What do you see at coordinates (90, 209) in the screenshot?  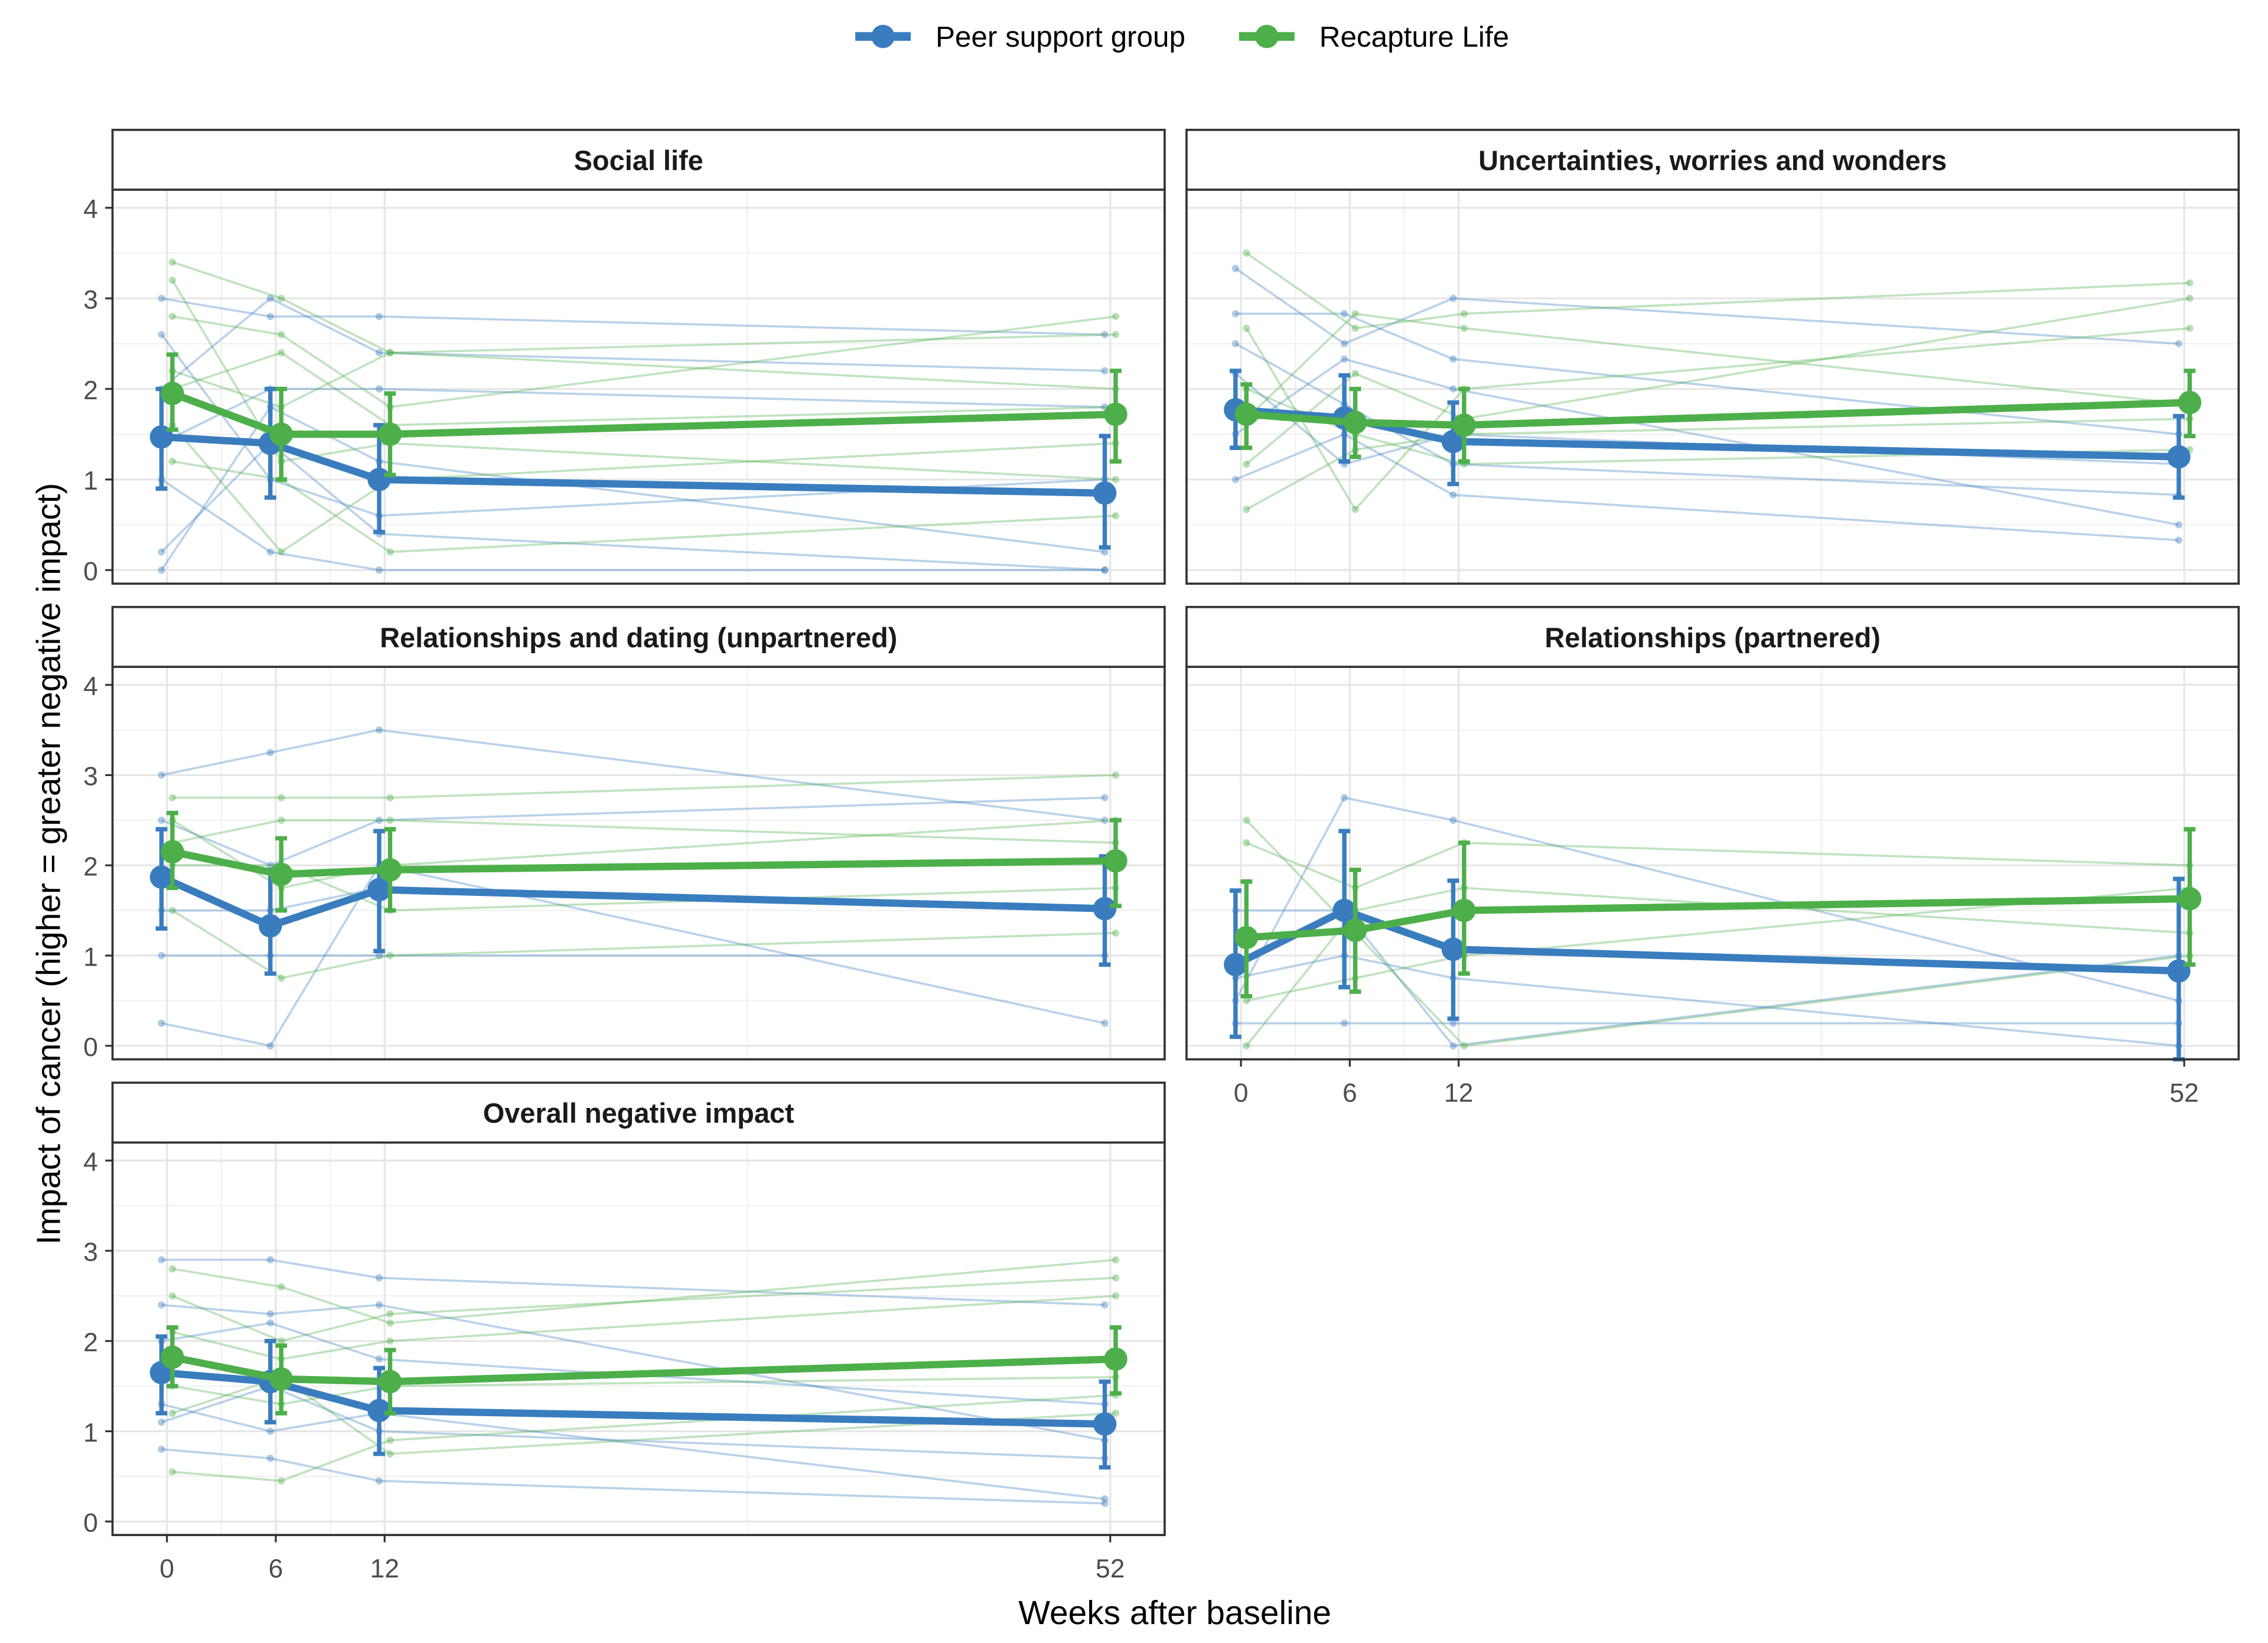 I see `y-tick-label: 4` at bounding box center [90, 209].